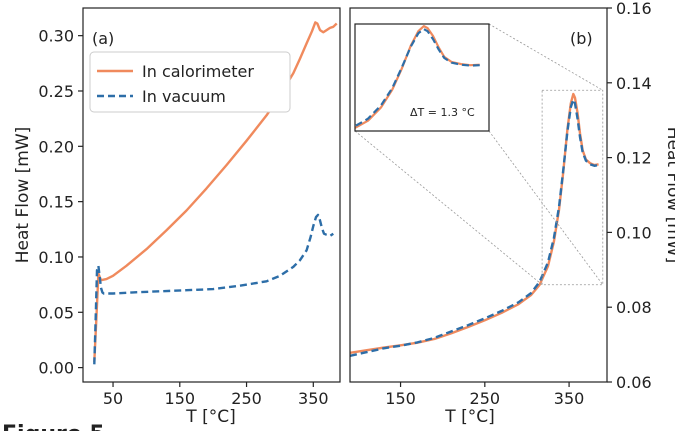 This screenshot has height=431, width=675. I want to click on figure-caption-fragment: Figure 5, so click(53, 426).